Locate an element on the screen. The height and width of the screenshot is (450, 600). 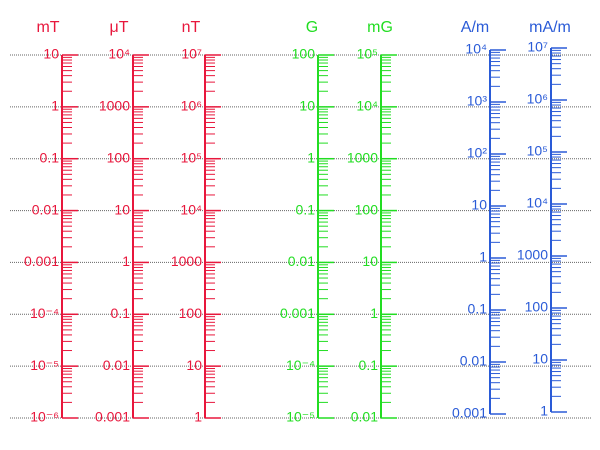
axis-title: nT is located at coordinates (191, 27).